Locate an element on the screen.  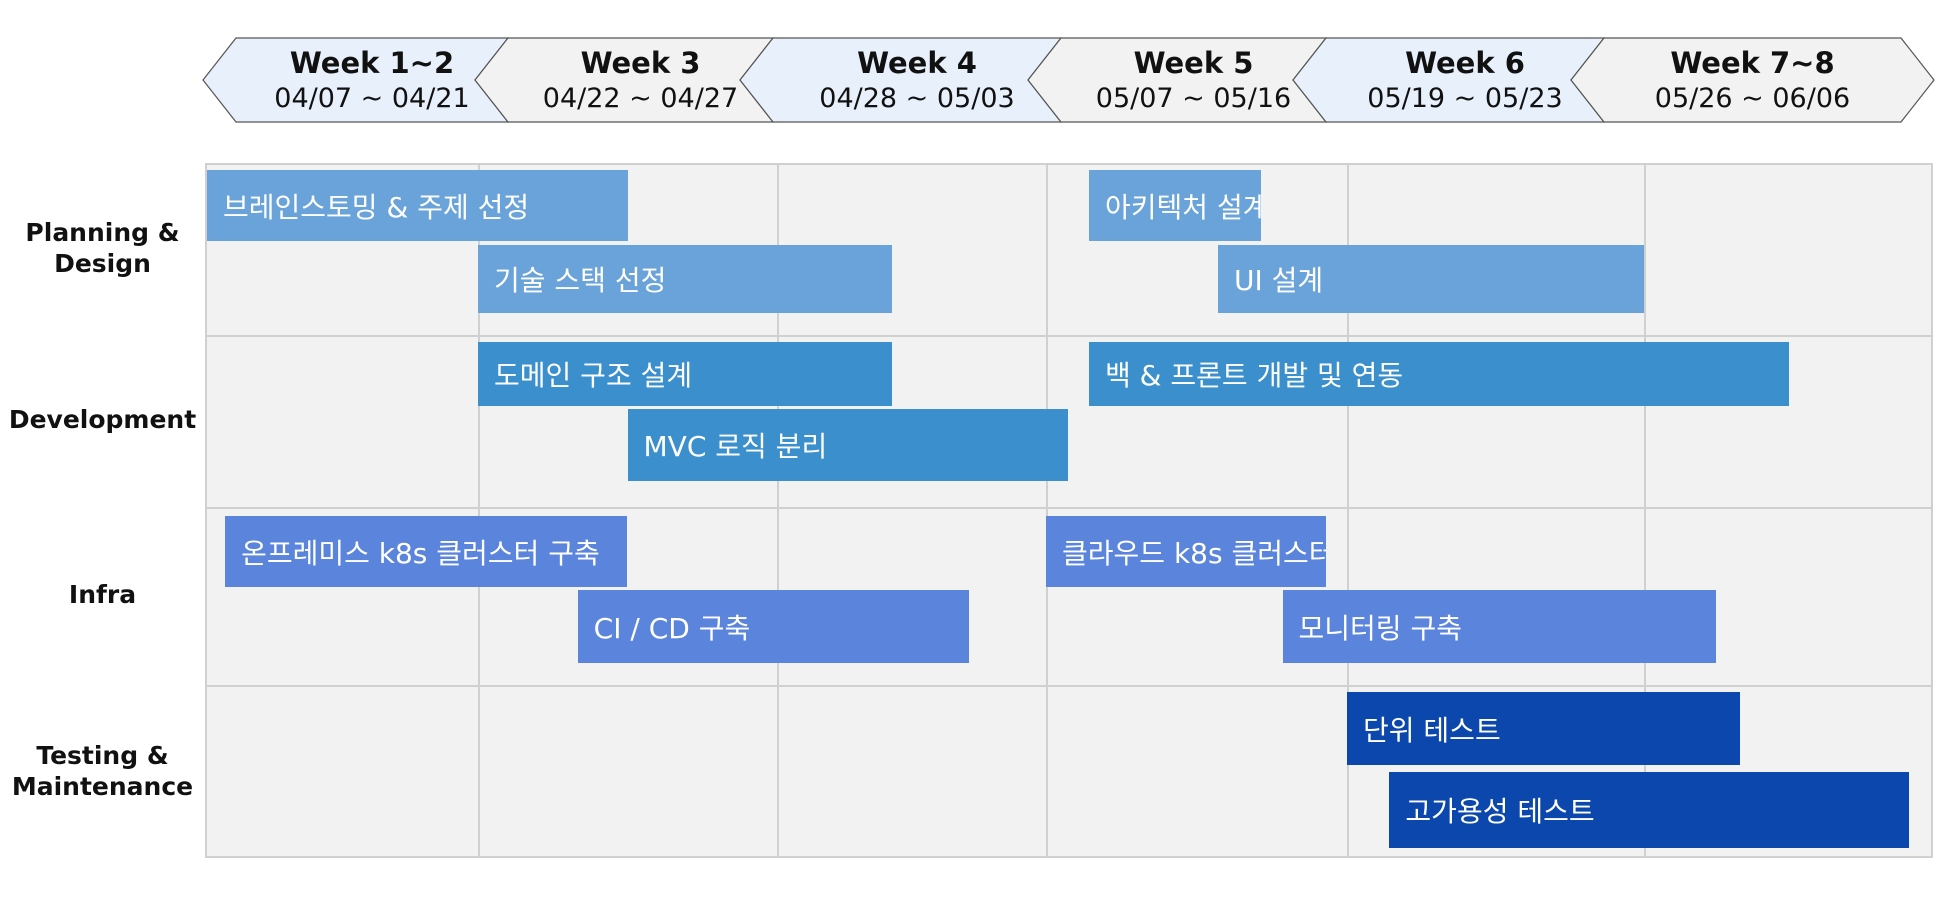
row-label-line: Design is located at coordinates (102, 263).